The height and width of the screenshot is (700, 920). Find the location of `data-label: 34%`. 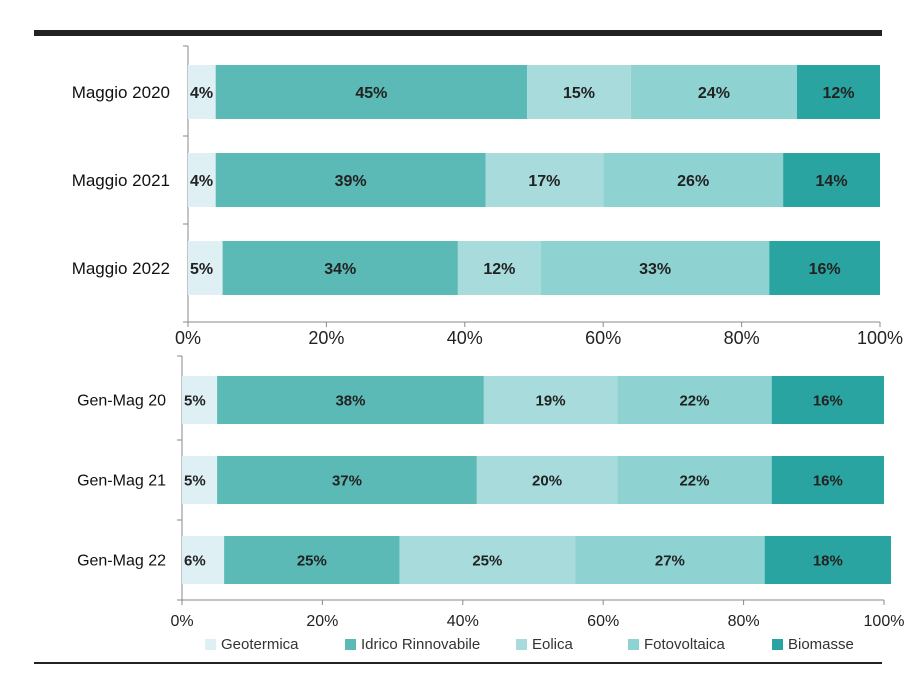

data-label: 34% is located at coordinates (340, 269).